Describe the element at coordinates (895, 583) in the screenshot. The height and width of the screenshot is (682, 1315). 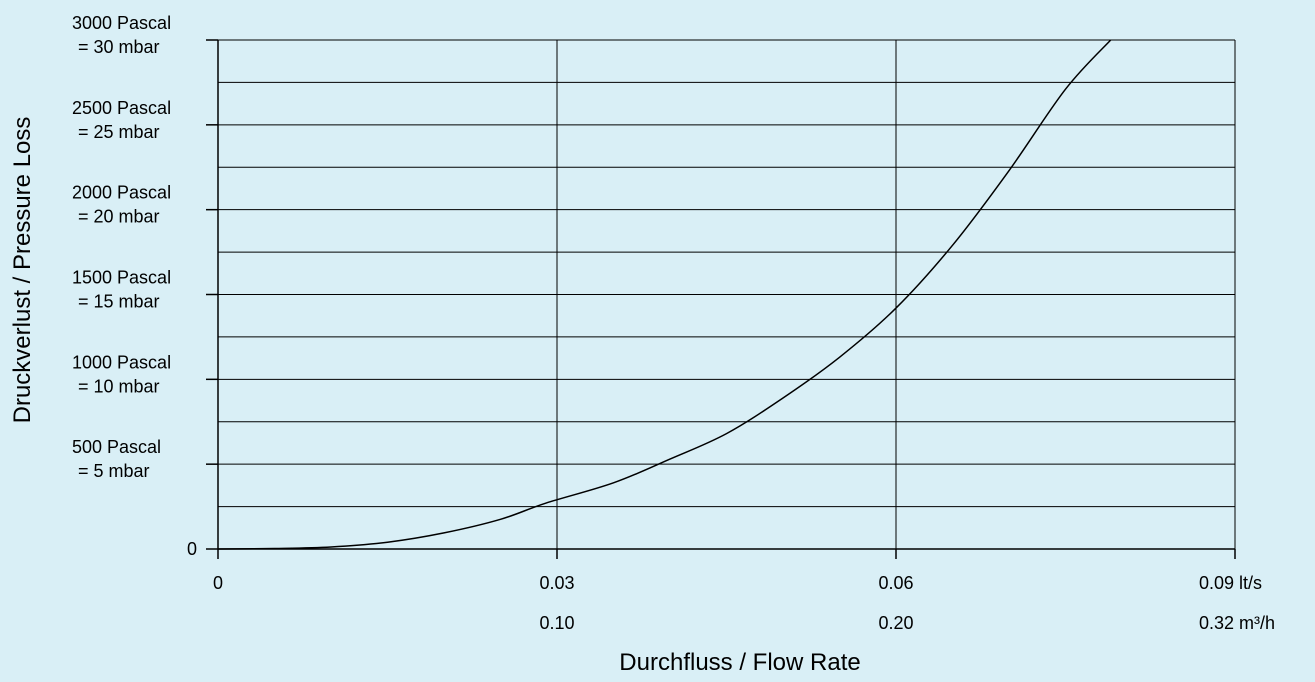
I see `x-tick-label: 0.06` at that location.